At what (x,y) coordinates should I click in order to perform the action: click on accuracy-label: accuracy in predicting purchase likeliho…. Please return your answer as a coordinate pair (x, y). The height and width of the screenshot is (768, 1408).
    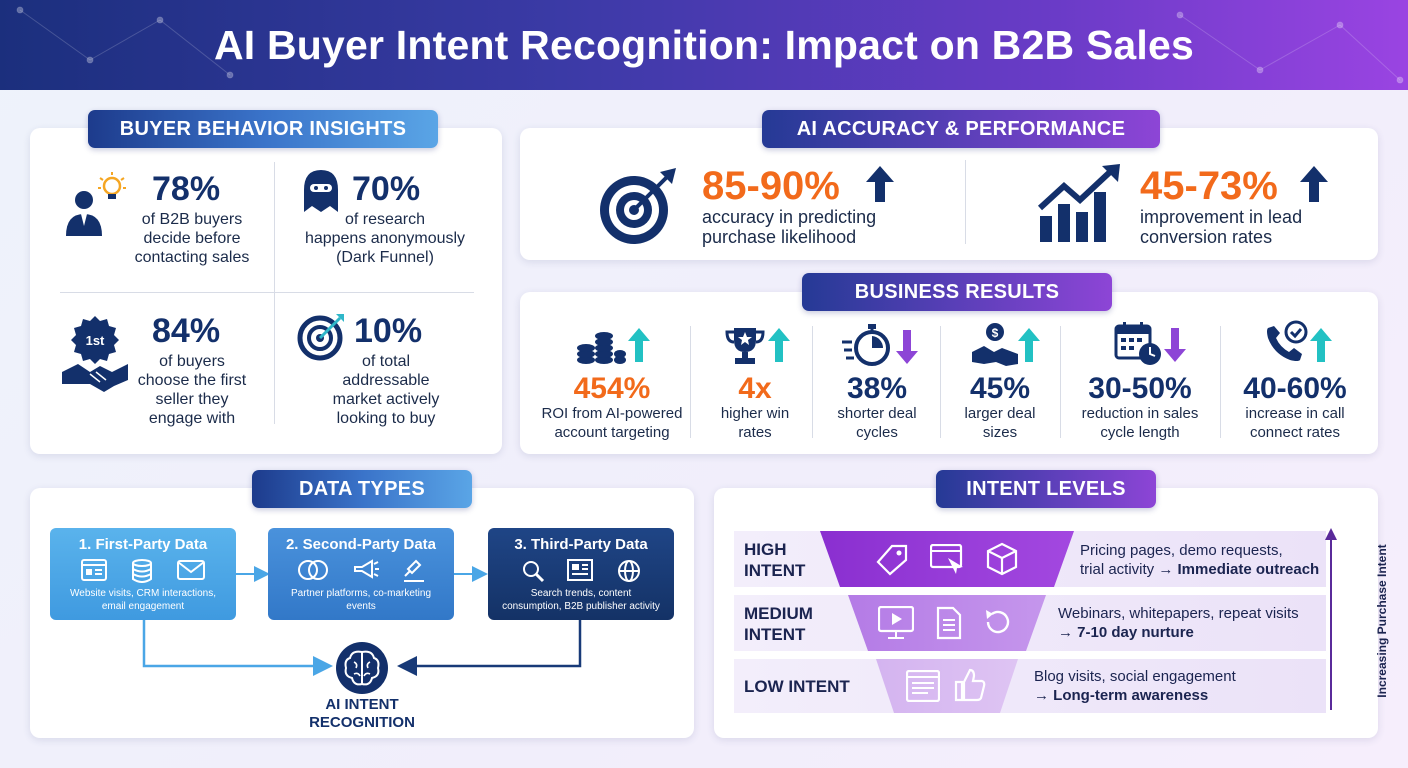
    Looking at the image, I should click on (789, 227).